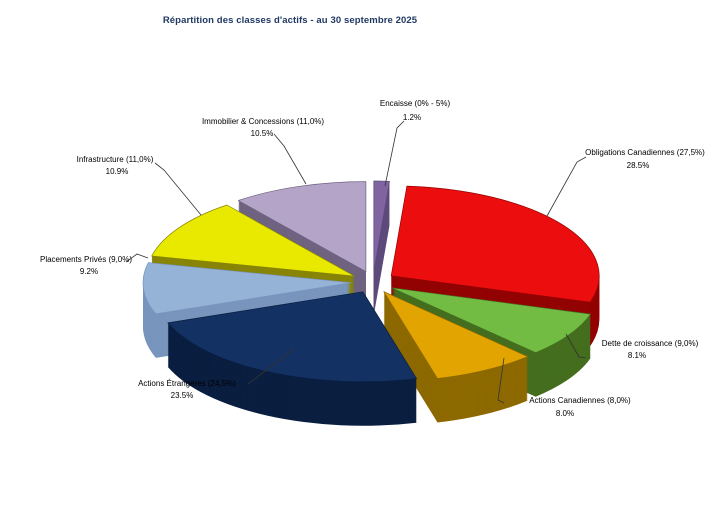 Image resolution: width=721 pixels, height=506 pixels. I want to click on pie-slice-top-obligations-canadiennes, so click(495, 244).